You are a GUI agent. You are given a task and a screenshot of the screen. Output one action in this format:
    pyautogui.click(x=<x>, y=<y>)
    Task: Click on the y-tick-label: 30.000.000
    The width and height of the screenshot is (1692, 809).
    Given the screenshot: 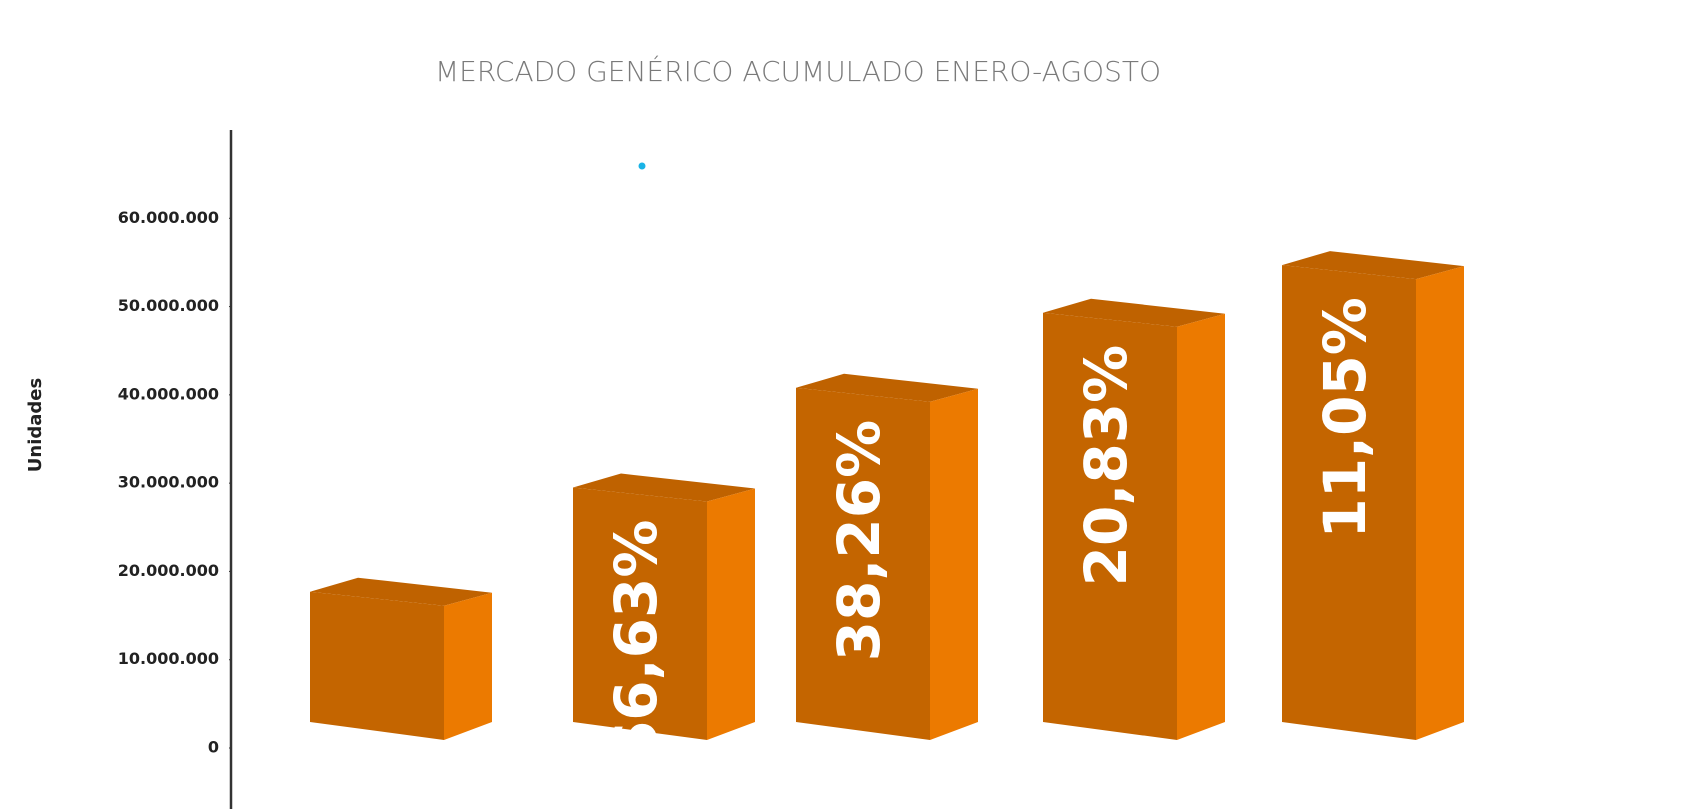 What is the action you would take?
    pyautogui.click(x=168, y=482)
    